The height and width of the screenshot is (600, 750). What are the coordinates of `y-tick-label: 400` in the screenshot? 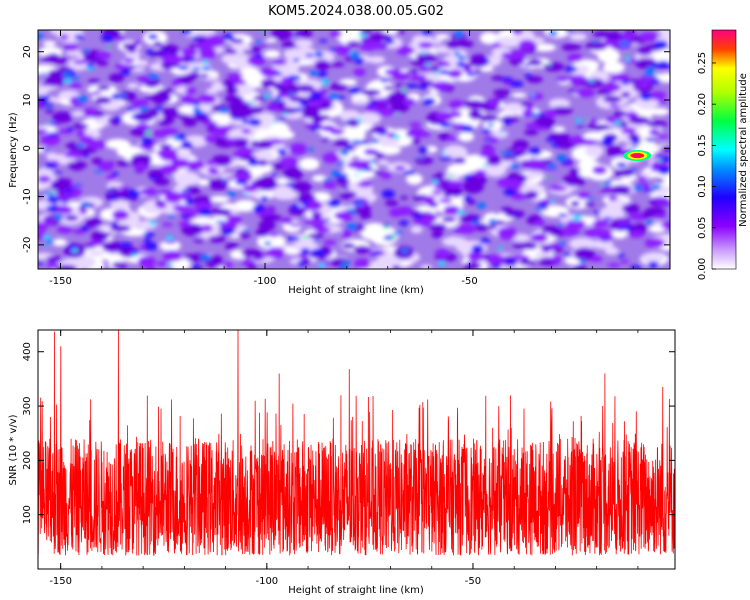 It's located at (27, 351).